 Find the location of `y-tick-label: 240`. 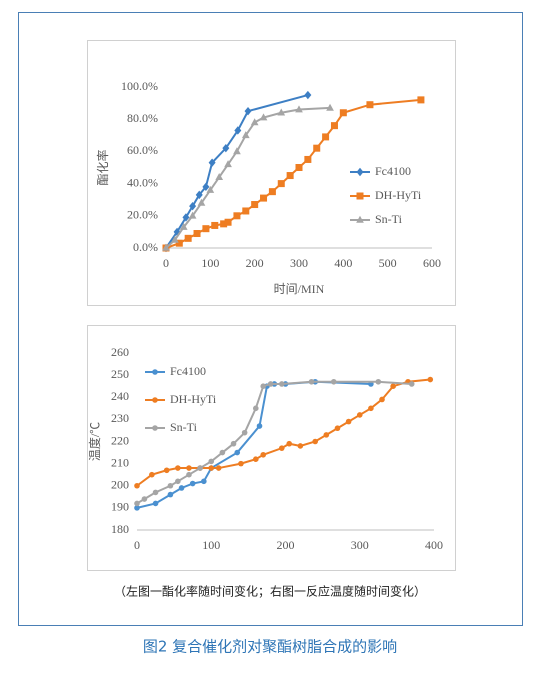

y-tick-label: 240 is located at coordinates (120, 396).